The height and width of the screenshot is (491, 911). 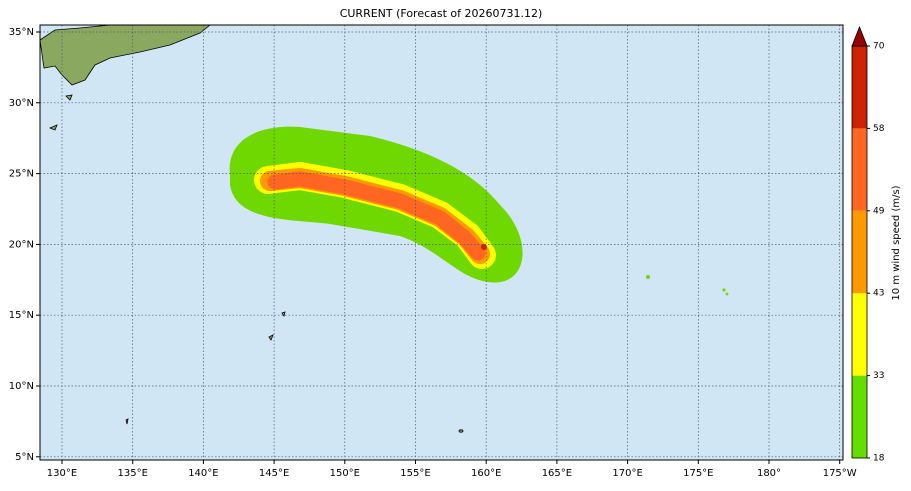 What do you see at coordinates (441, 13) in the screenshot?
I see `title: CURRENT (Forecast of 20260731.12)` at bounding box center [441, 13].